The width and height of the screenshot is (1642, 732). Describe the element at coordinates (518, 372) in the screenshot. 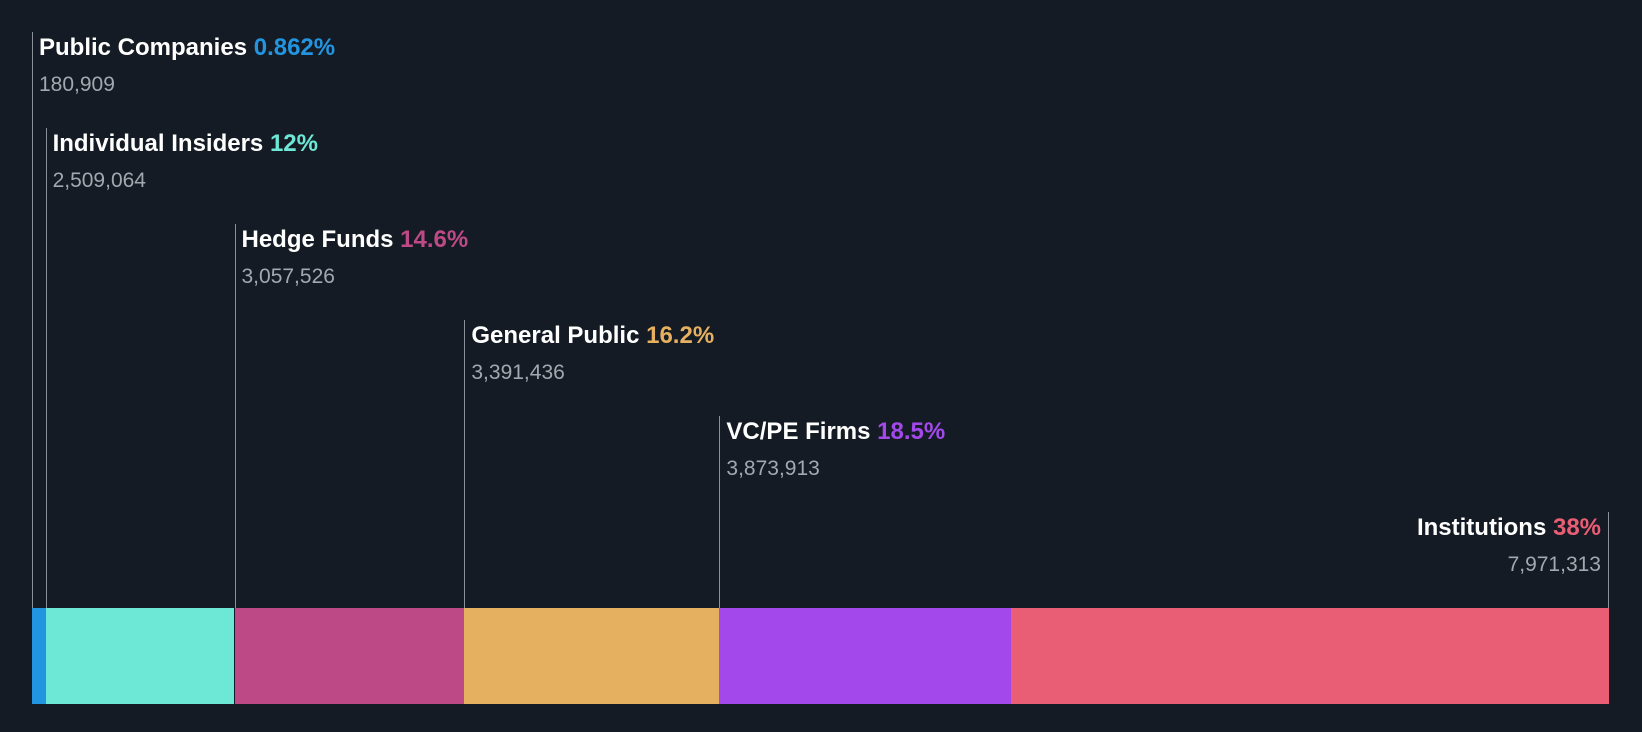

I see `count-label-general-public: 3,391,436` at that location.